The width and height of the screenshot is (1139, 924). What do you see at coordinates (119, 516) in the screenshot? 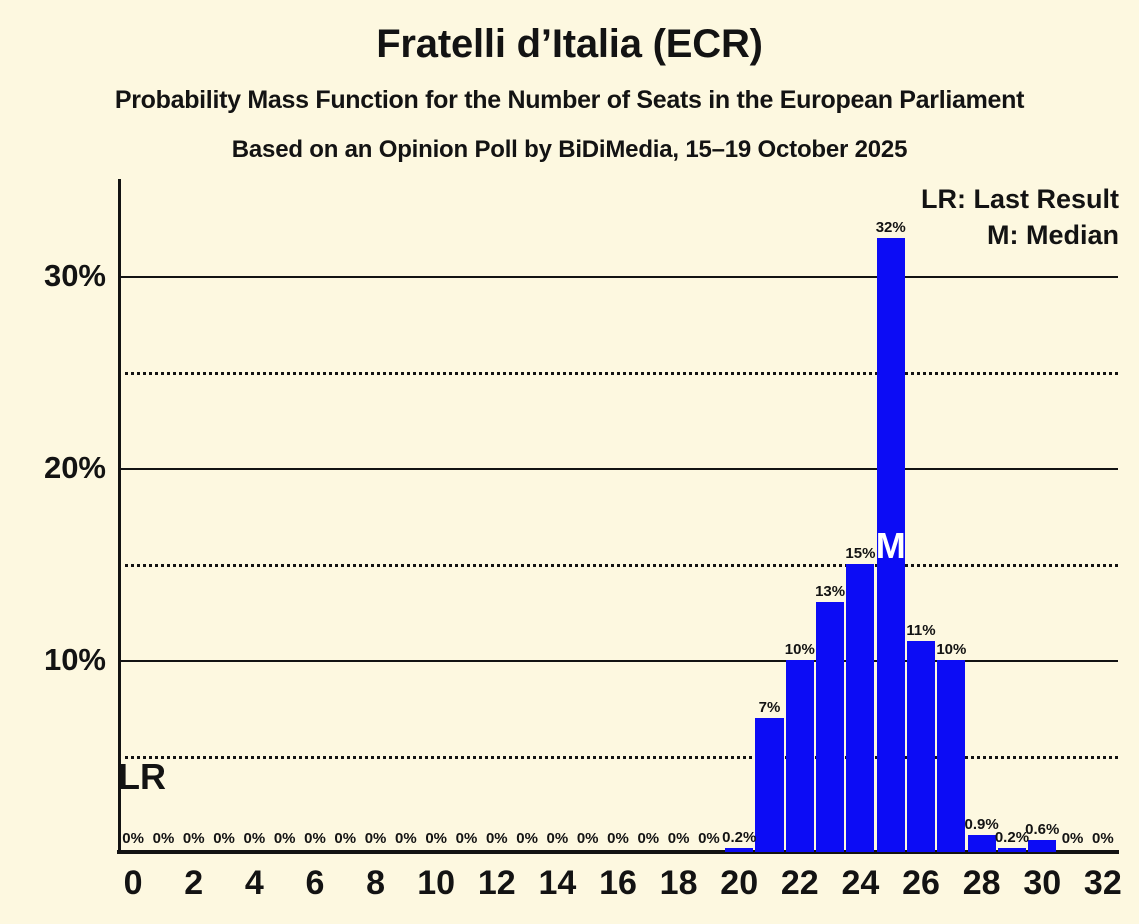
I see `y-axis-line` at bounding box center [119, 516].